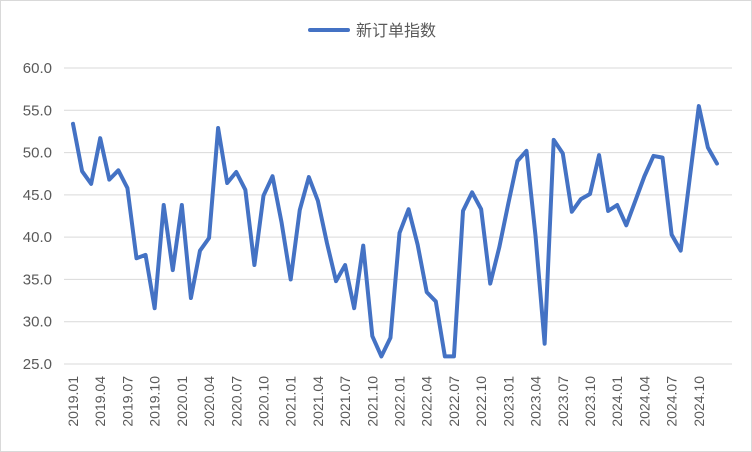 The height and width of the screenshot is (452, 752). I want to click on x-tick-label: 2024.10, so click(699, 401).